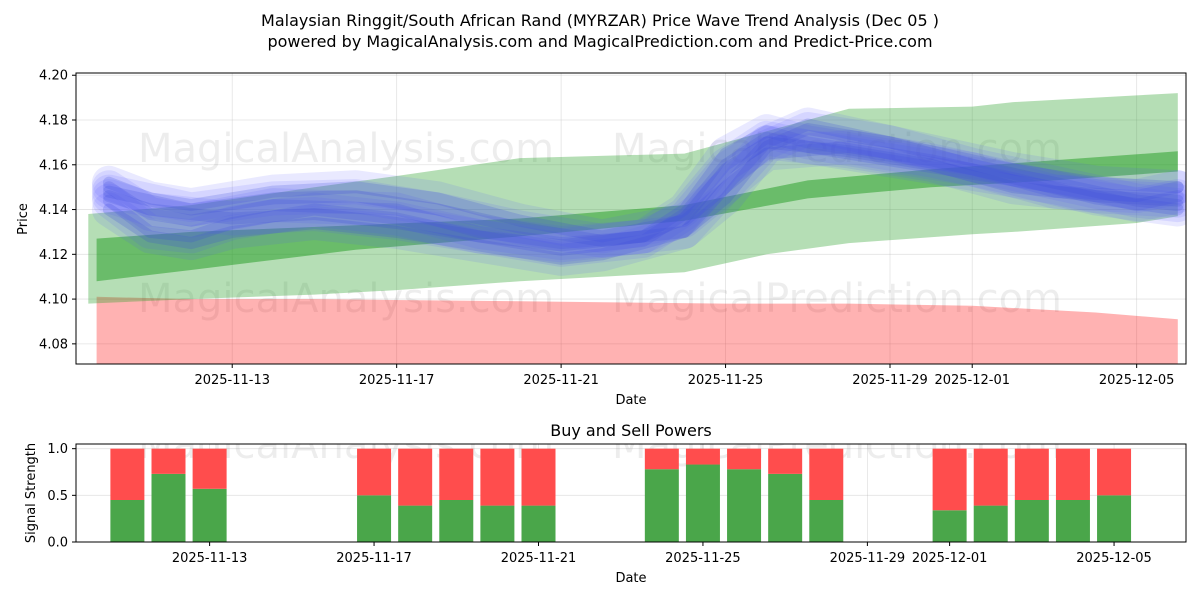 This screenshot has width=1200, height=600. Describe the element at coordinates (726, 380) in the screenshot. I see `price-x-tick-label: 2025-11-25` at that location.